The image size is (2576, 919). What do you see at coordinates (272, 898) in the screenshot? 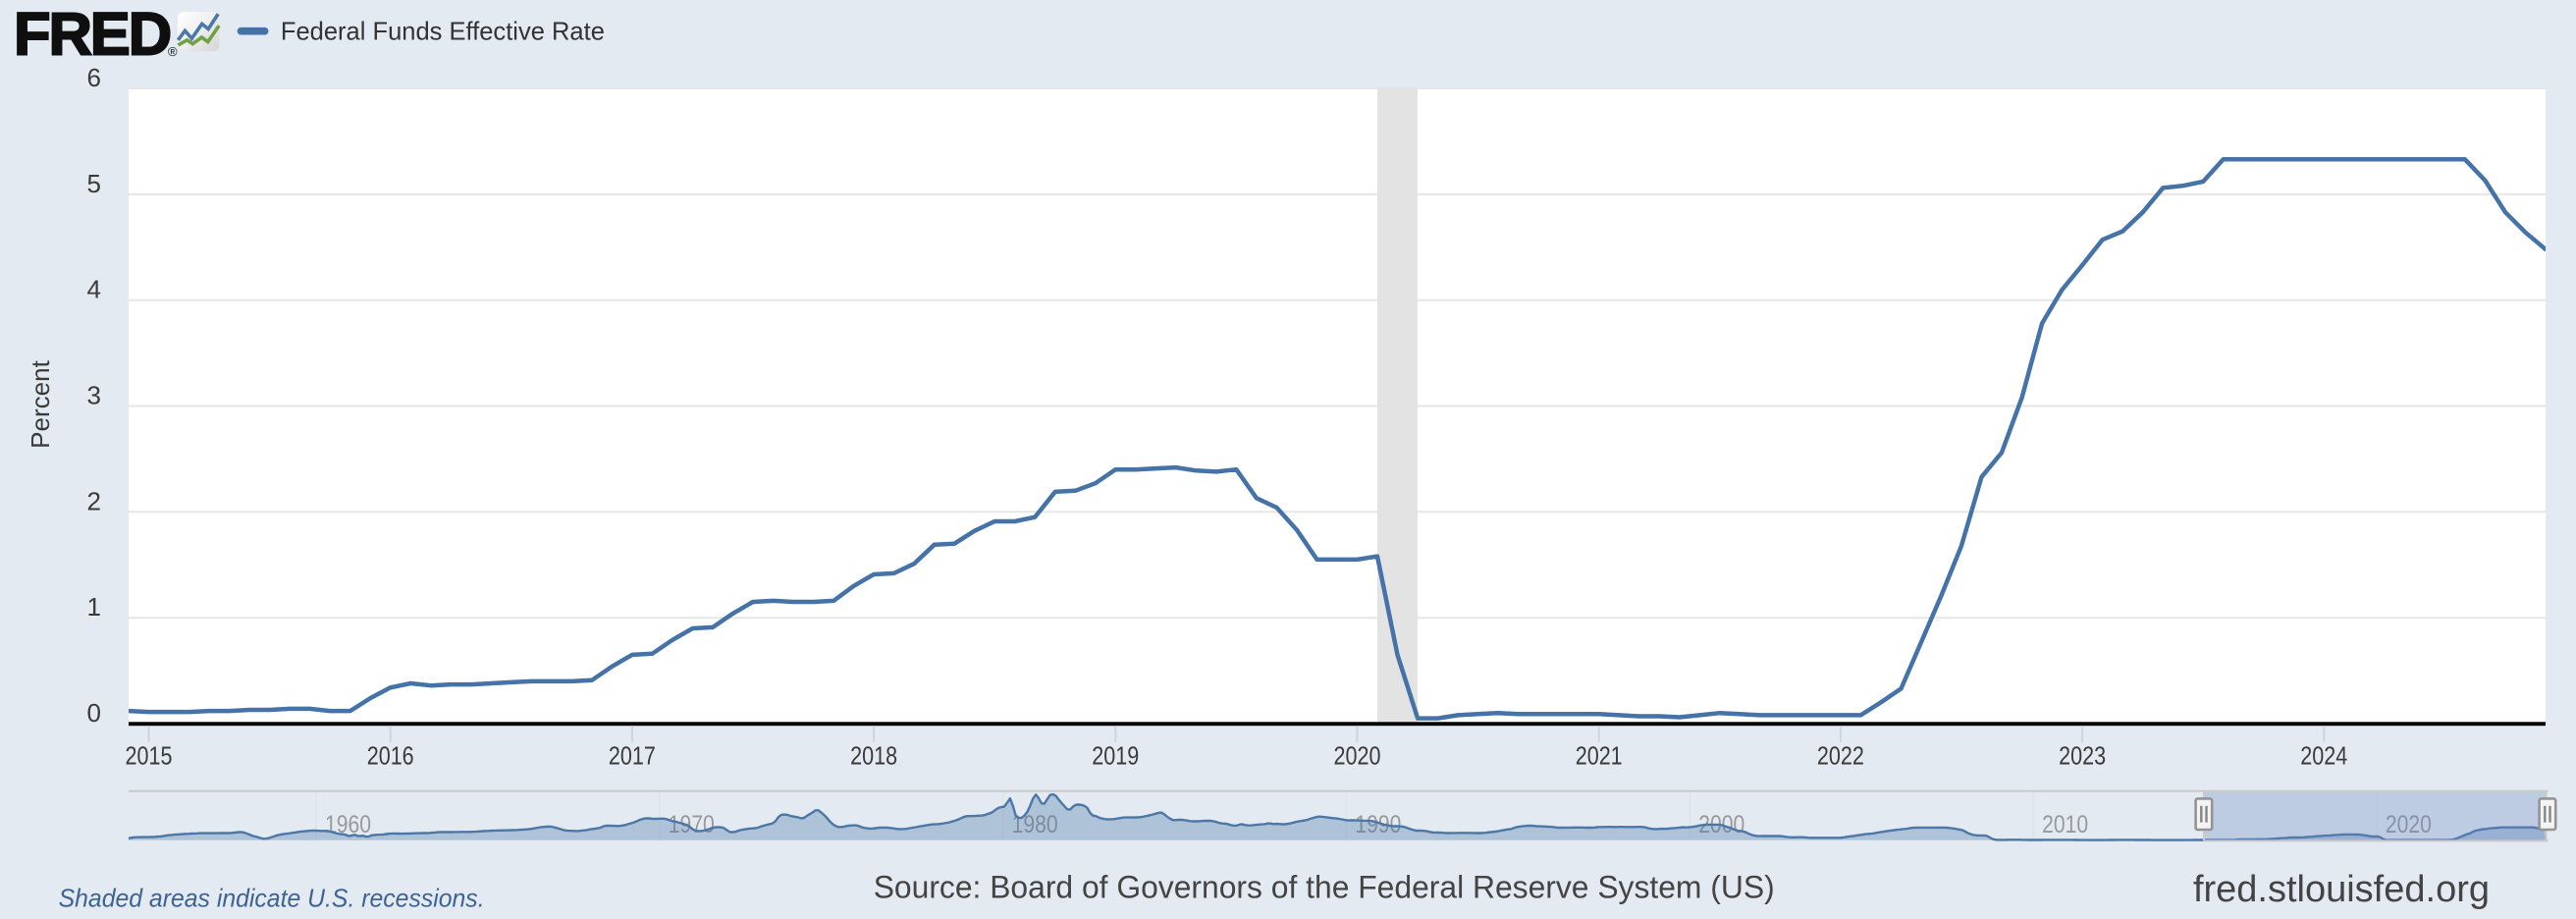
I see `svg-text:Shaded areas indicate U.S. rec: Shaded areas indicate U.S. recessions.` at bounding box center [272, 898].